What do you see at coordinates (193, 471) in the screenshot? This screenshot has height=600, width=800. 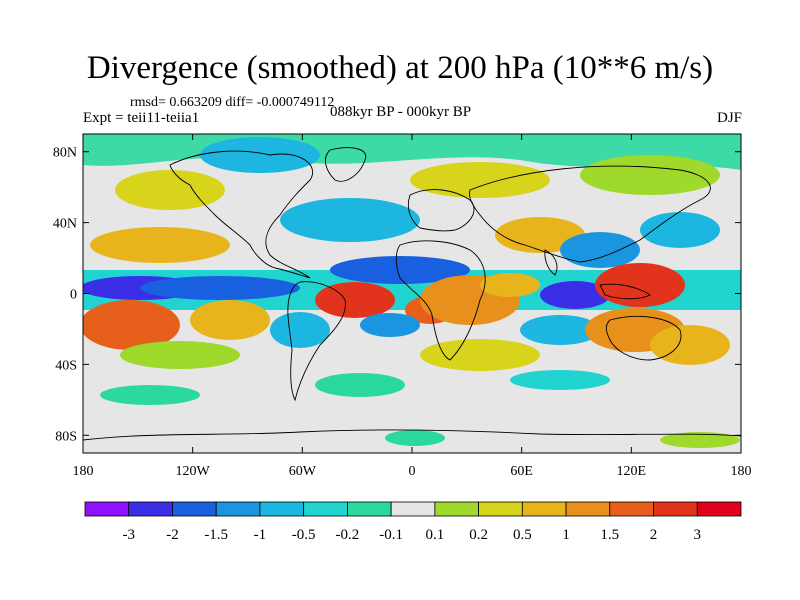 I see `x-tick-label: 120W` at bounding box center [193, 471].